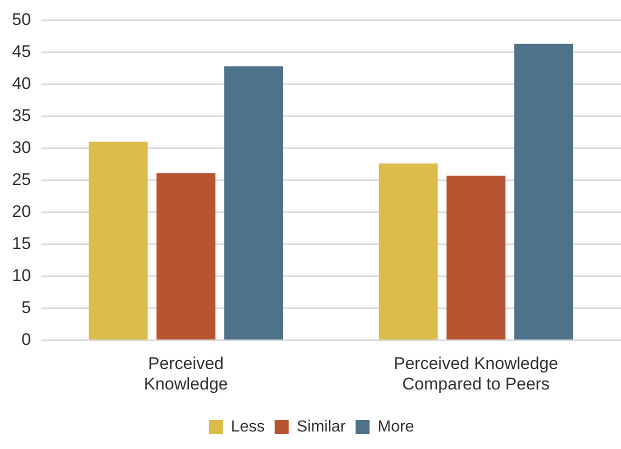  Describe the element at coordinates (26, 339) in the screenshot. I see `y-tick-label: 0` at that location.